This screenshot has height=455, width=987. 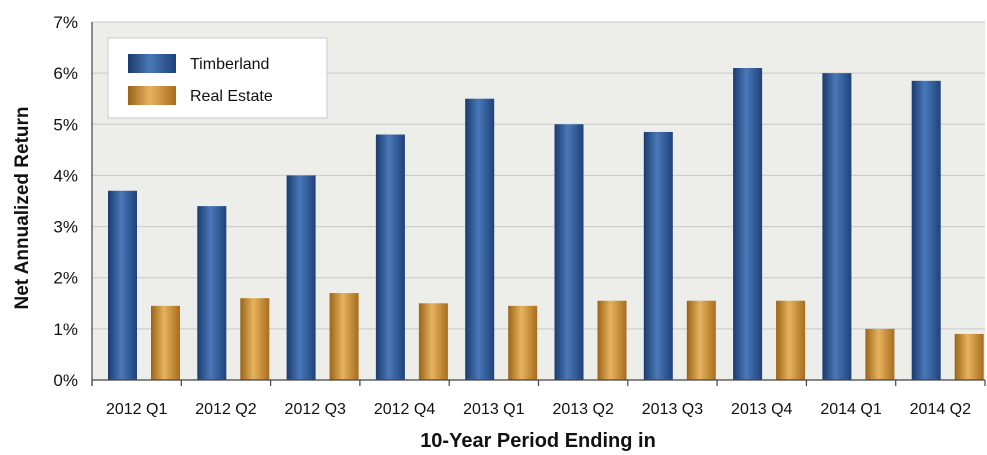 I want to click on x-tick-label: 2012 Q1, so click(x=136, y=409).